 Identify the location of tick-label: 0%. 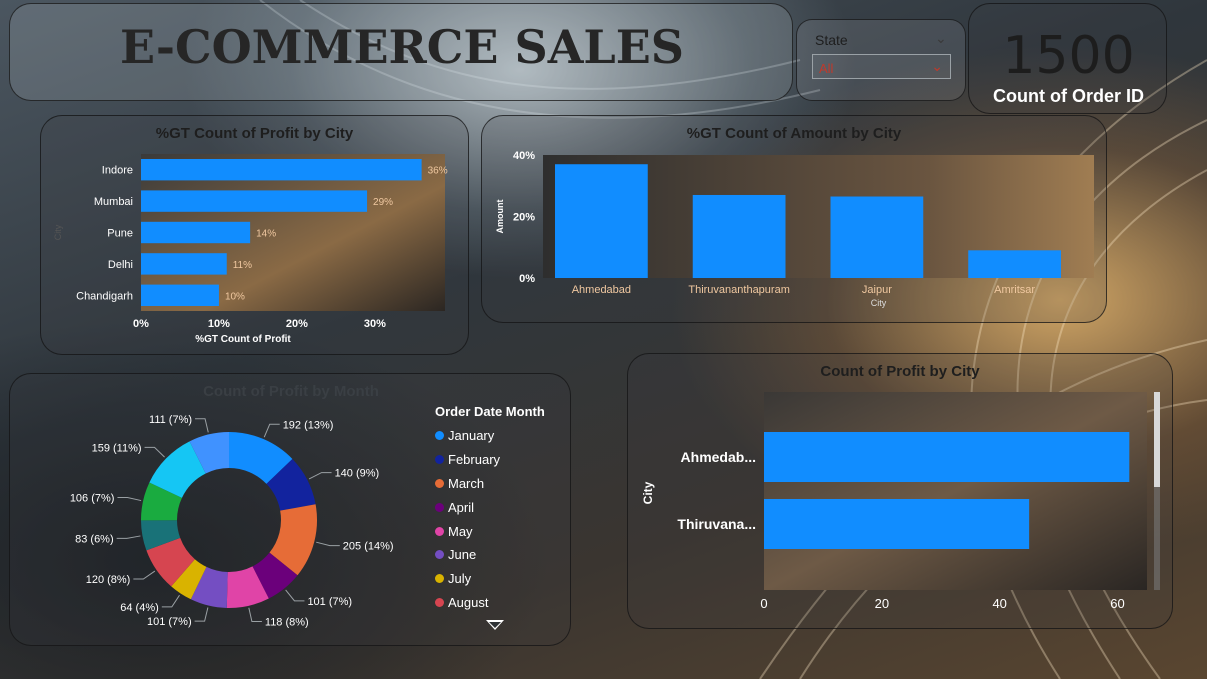
(527, 279).